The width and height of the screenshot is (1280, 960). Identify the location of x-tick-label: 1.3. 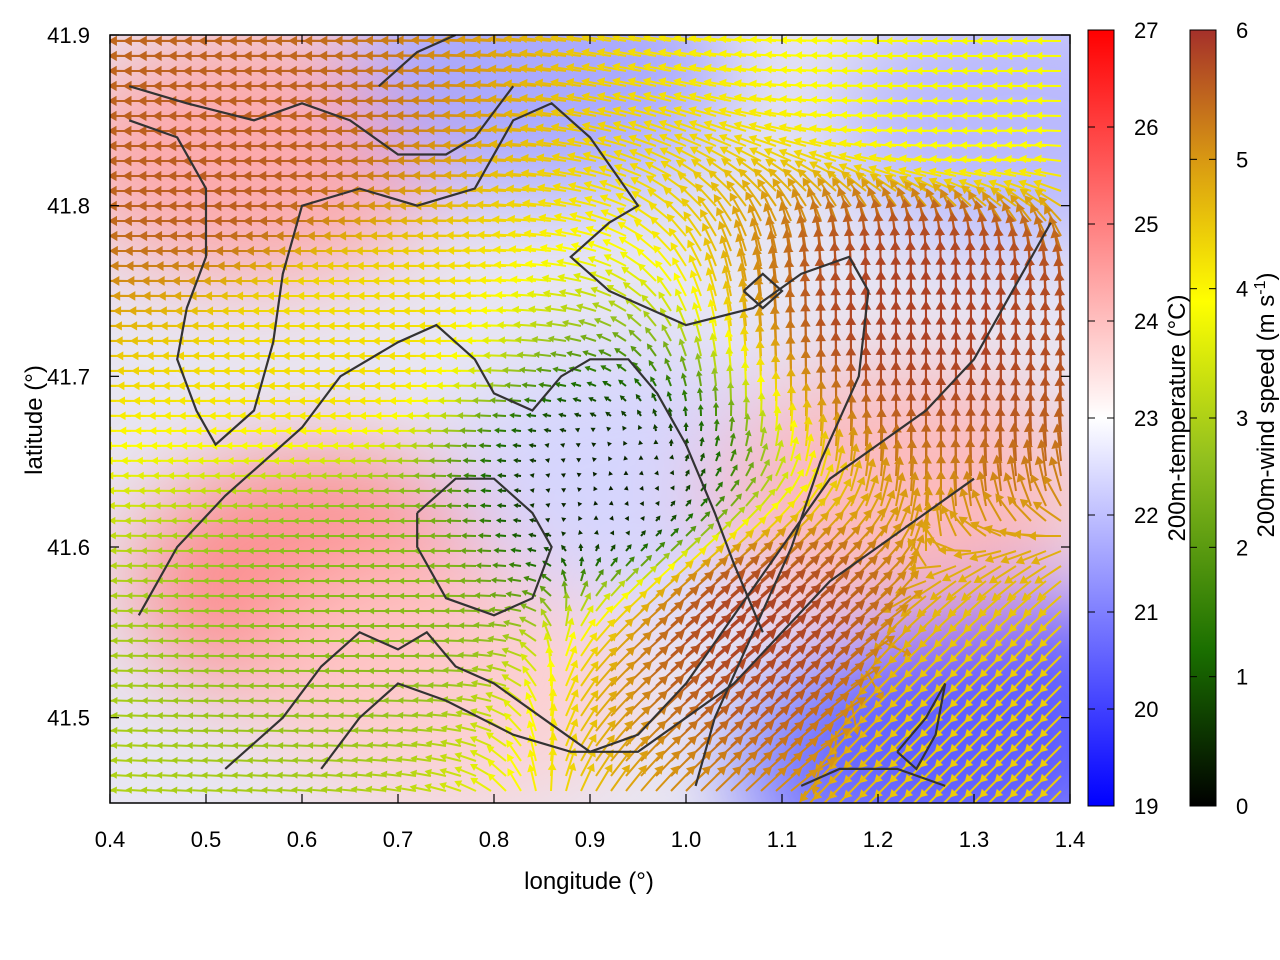
(974, 839).